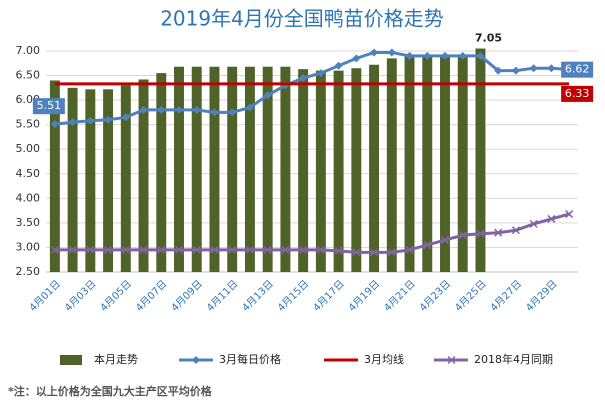 The image size is (605, 411). Describe the element at coordinates (302, 19) in the screenshot. I see `chart-title: 2019年4月份全国鸭苗价格走势` at that location.